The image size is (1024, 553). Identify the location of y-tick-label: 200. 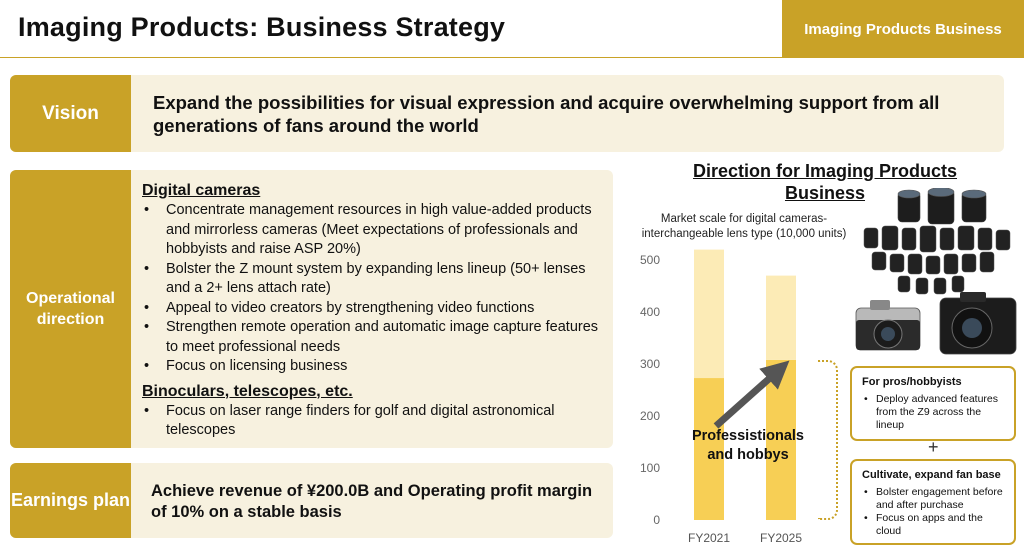
(650, 416).